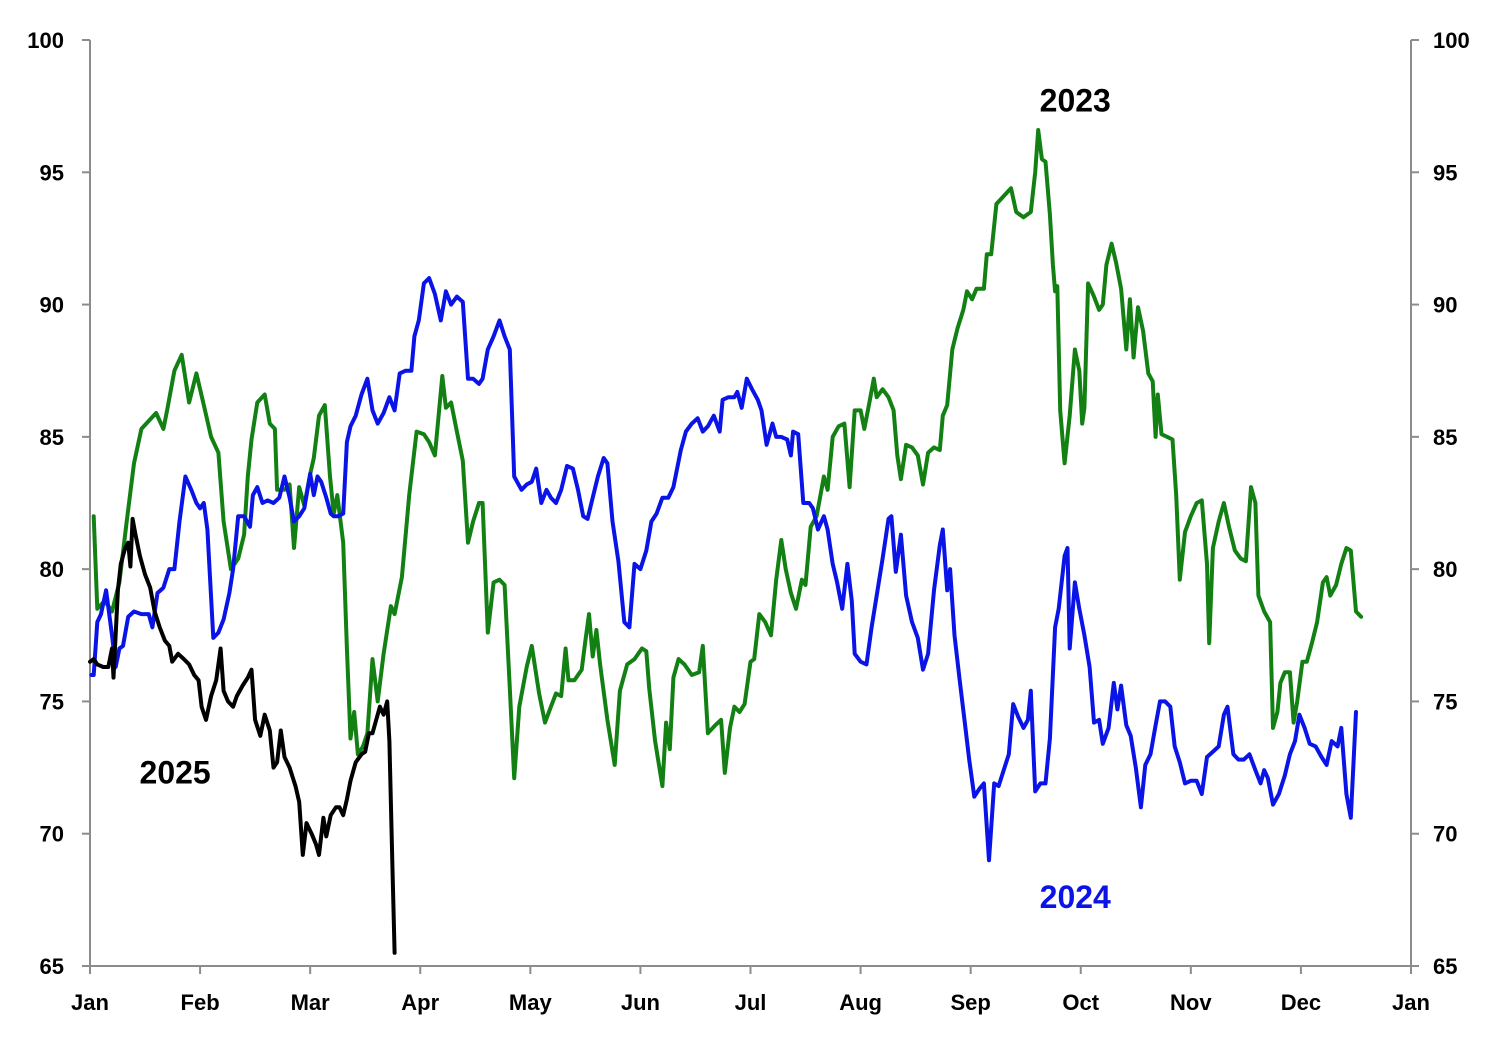 This screenshot has height=1050, width=1500. Describe the element at coordinates (242, 735) in the screenshot. I see `series-line-2025` at that location.